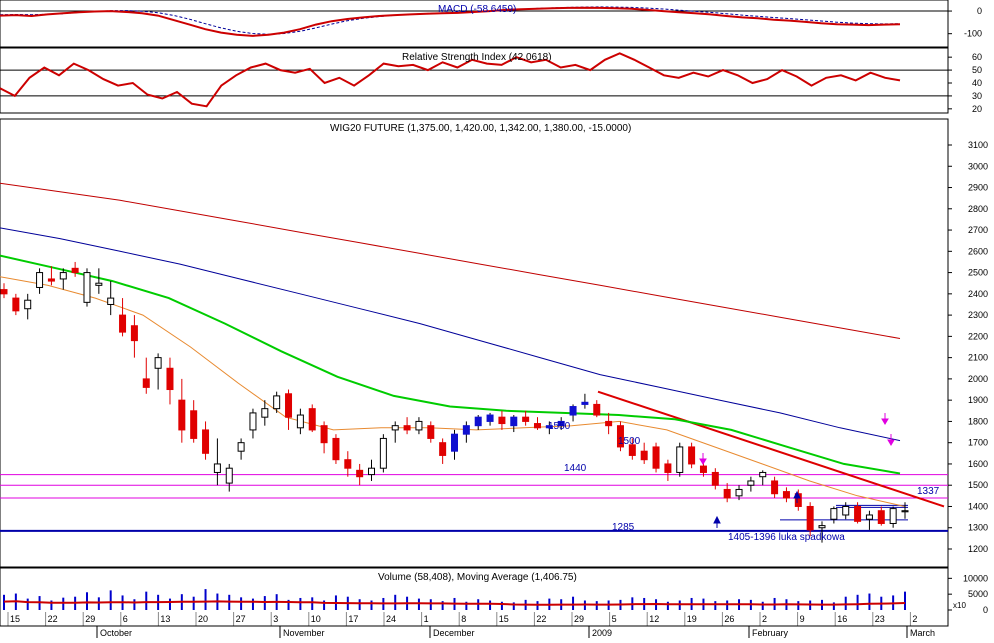 The image size is (994, 643). I want to click on x-month-label: February, so click(770, 633).